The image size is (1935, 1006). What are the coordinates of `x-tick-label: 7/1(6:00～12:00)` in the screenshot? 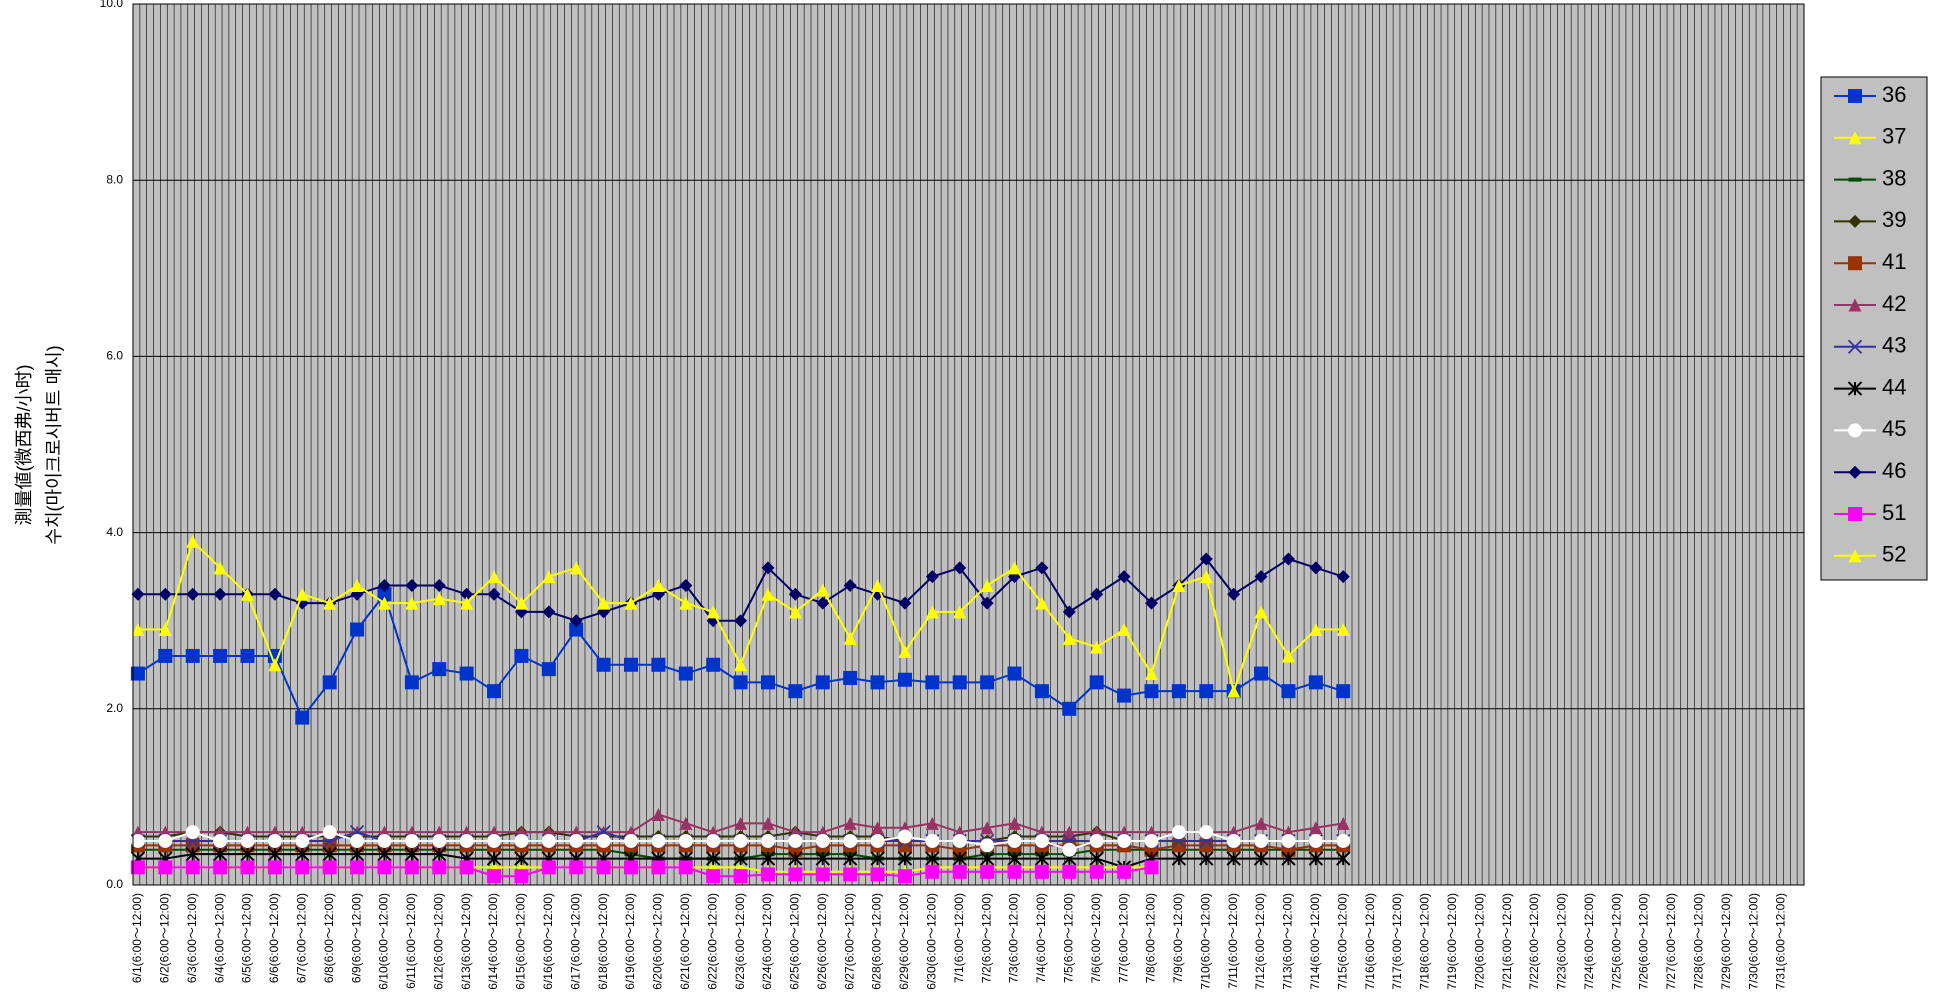 It's located at (959, 938).